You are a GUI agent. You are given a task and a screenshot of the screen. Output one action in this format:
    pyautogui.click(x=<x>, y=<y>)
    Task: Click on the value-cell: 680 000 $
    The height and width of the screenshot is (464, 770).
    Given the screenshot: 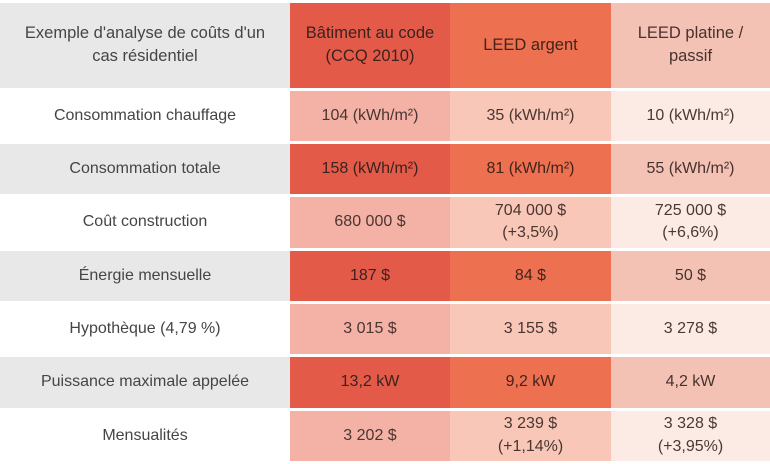 What is the action you would take?
    pyautogui.click(x=370, y=222)
    